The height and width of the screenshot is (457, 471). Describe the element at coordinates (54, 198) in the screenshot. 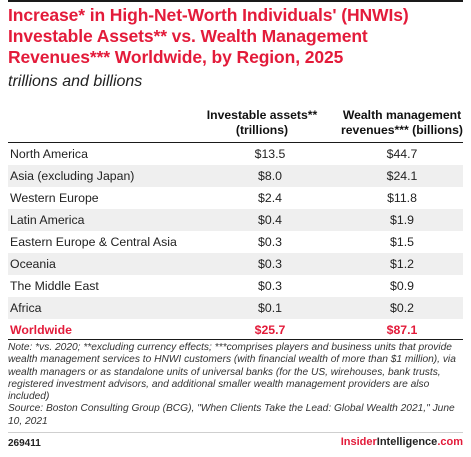

I see `row-label: Western Europe` at that location.